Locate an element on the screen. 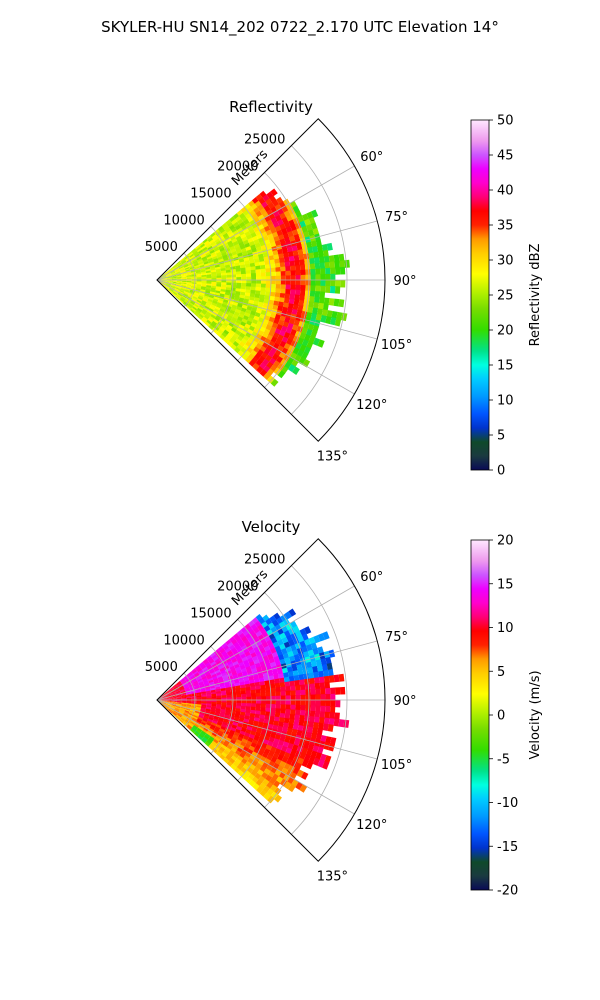 The height and width of the screenshot is (1000, 600). reflectivity-colorbar-tick-label: 45 is located at coordinates (505, 156).